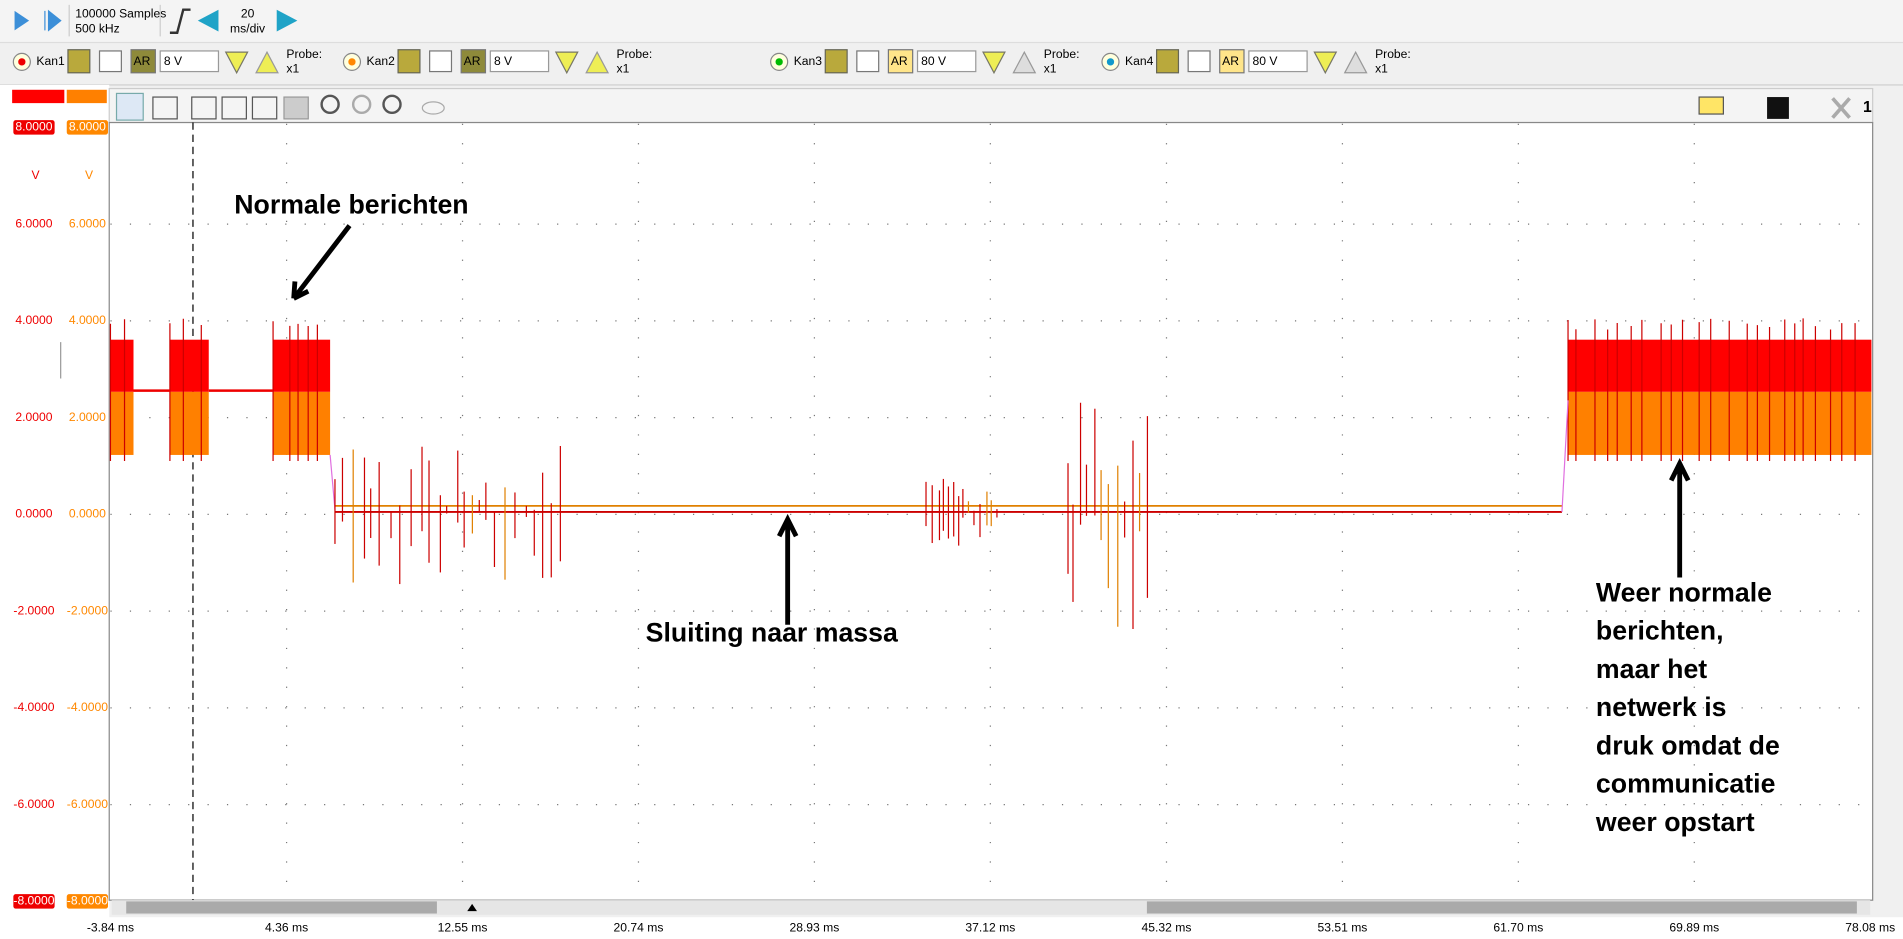 The height and width of the screenshot is (939, 1903). I want to click on channel-name: Kan4, so click(1139, 61).